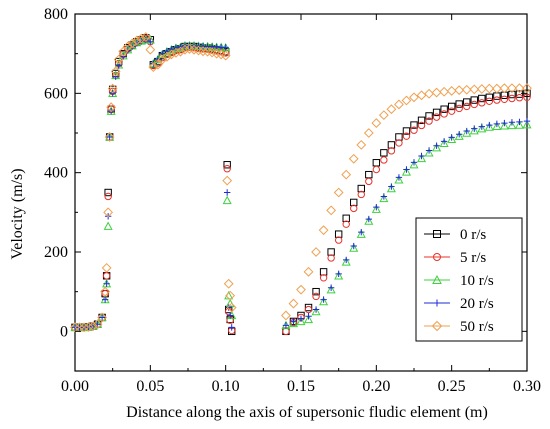 This screenshot has height=429, width=550. Describe the element at coordinates (477, 281) in the screenshot. I see `legend-label: 10 r/s` at that location.